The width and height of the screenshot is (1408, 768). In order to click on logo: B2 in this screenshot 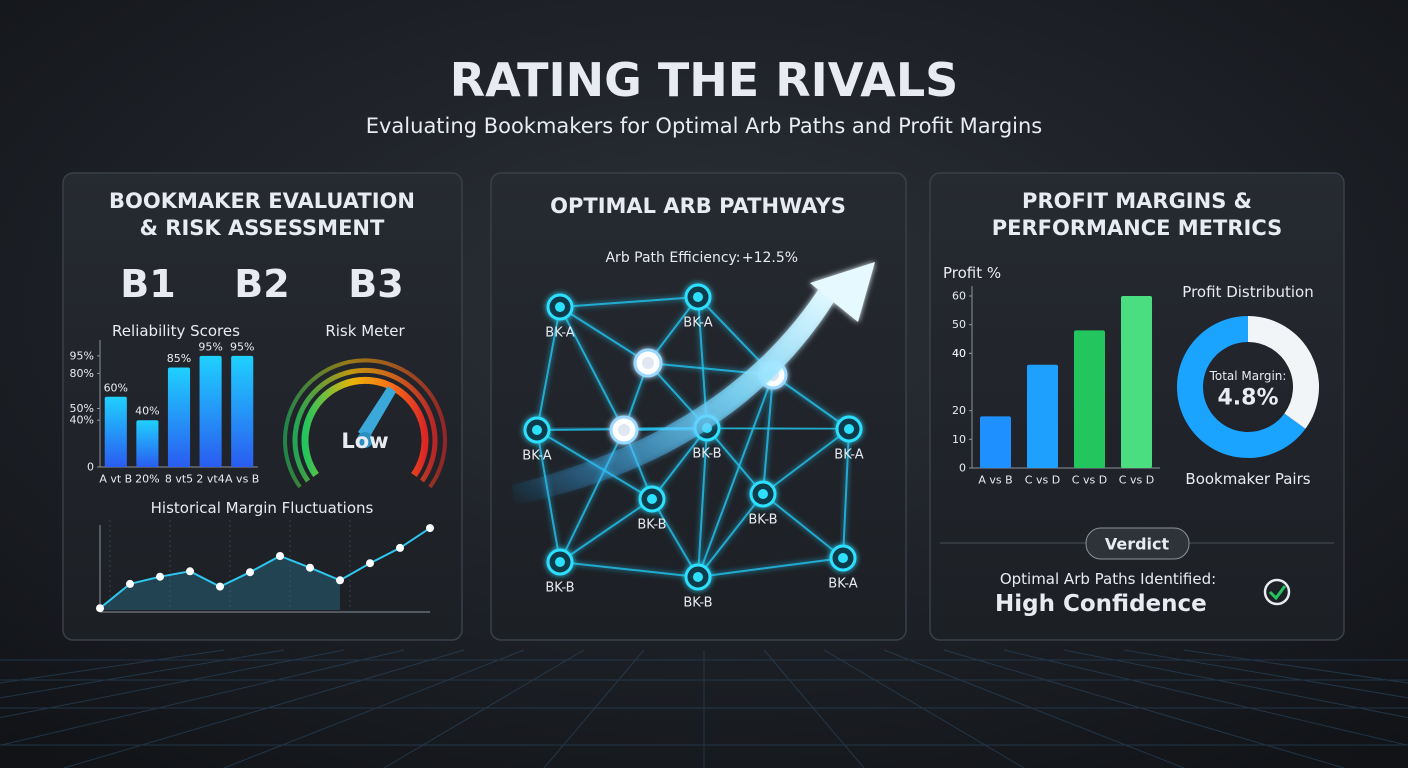, I will do `click(261, 284)`.